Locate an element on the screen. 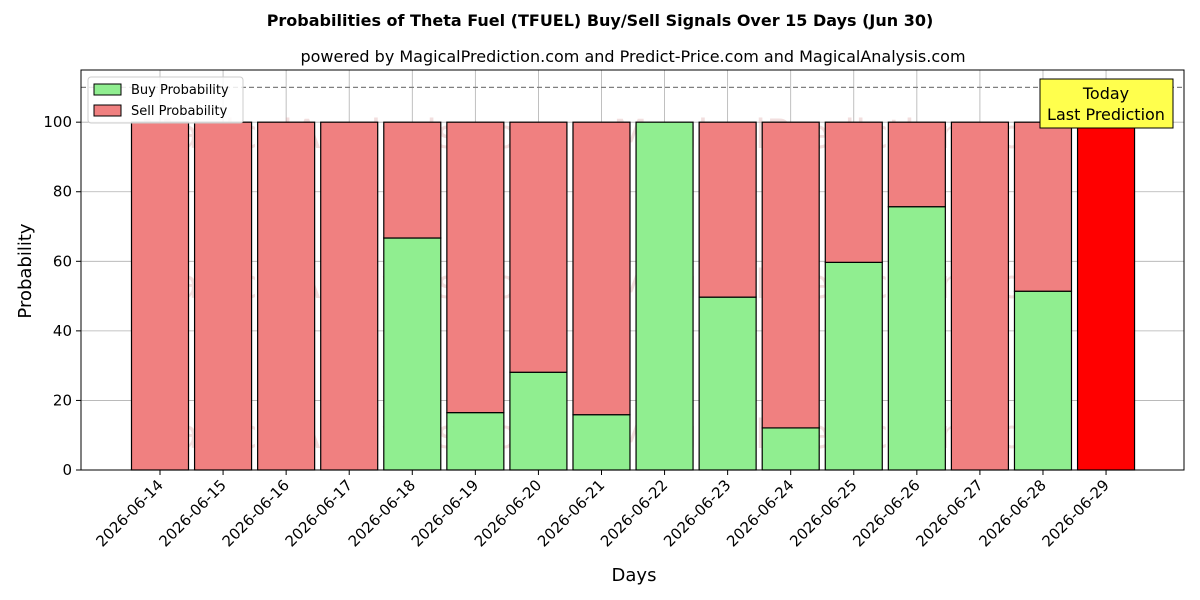 This screenshot has width=1200, height=600. legend-box is located at coordinates (165, 100).